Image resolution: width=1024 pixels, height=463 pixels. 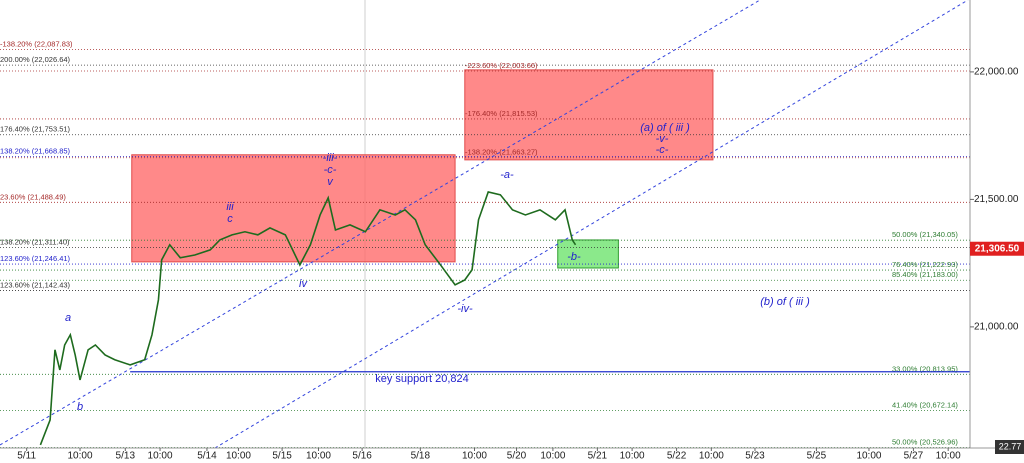 What do you see at coordinates (996, 199) in the screenshot?
I see `y-tick-label: 21,500.00` at bounding box center [996, 199].